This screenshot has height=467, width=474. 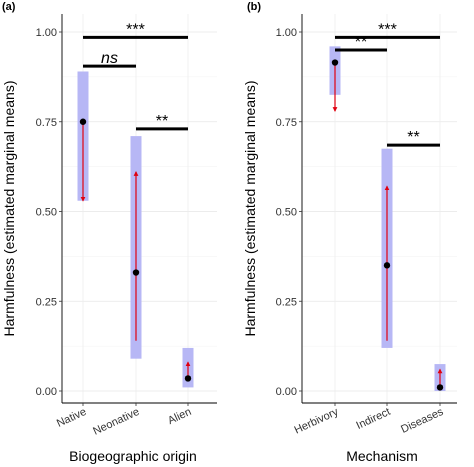 What do you see at coordinates (133, 456) in the screenshot?
I see `x-axis-title: Biogeographic origin` at bounding box center [133, 456].